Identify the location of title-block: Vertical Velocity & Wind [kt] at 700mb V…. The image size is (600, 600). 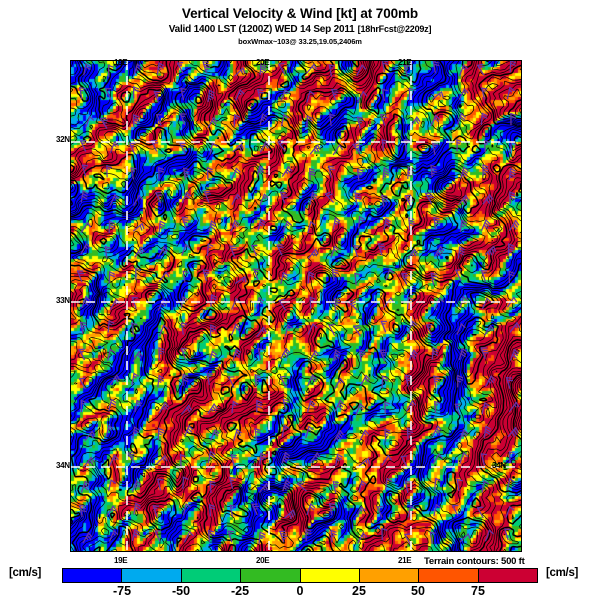
(300, 26).